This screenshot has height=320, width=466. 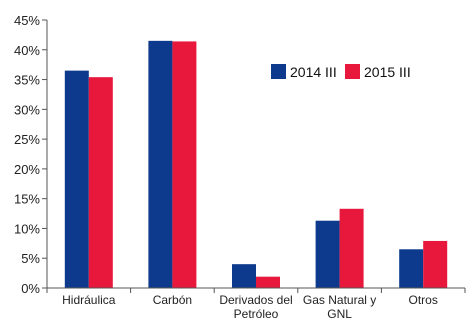 I want to click on x-category-label: Otros, so click(x=423, y=300).